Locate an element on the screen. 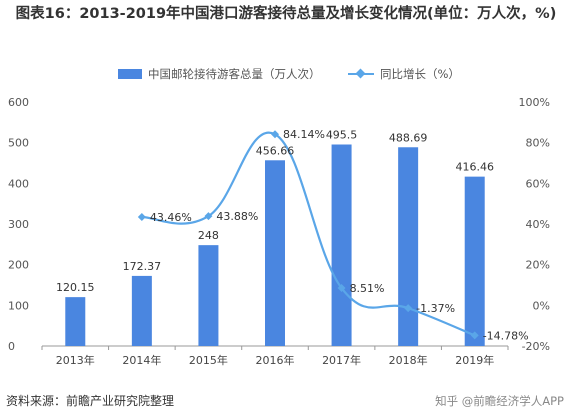  growth-value-label: 43.46% is located at coordinates (171, 217).